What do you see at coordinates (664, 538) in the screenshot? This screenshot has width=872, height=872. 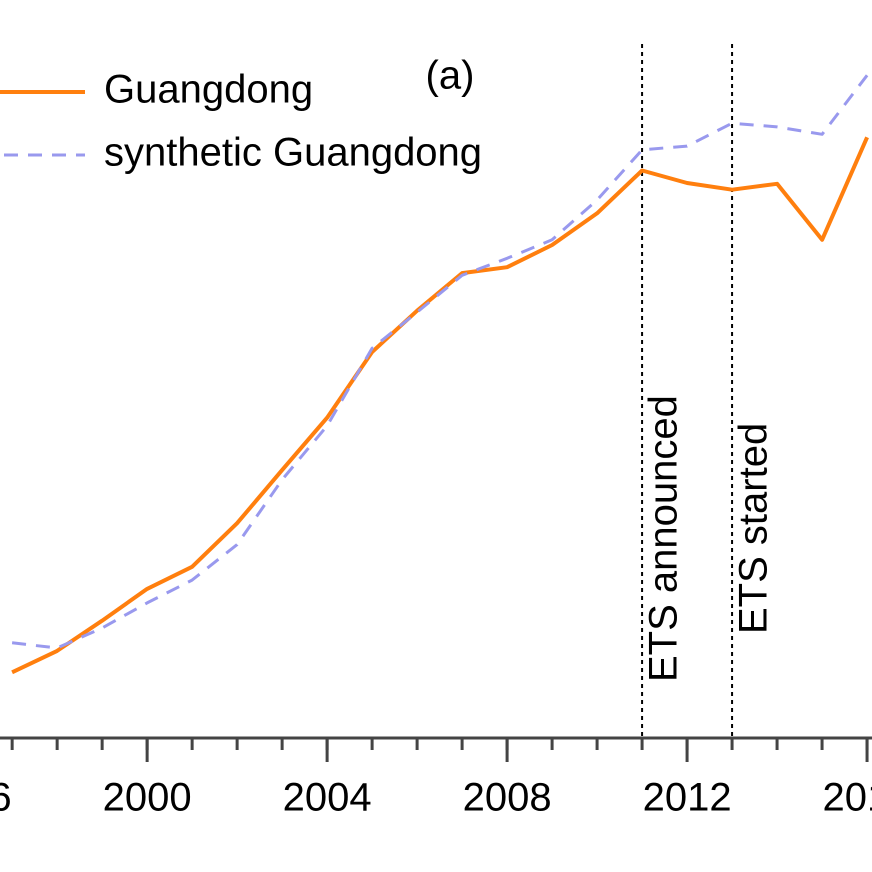 I see `event-label: ETS announced` at bounding box center [664, 538].